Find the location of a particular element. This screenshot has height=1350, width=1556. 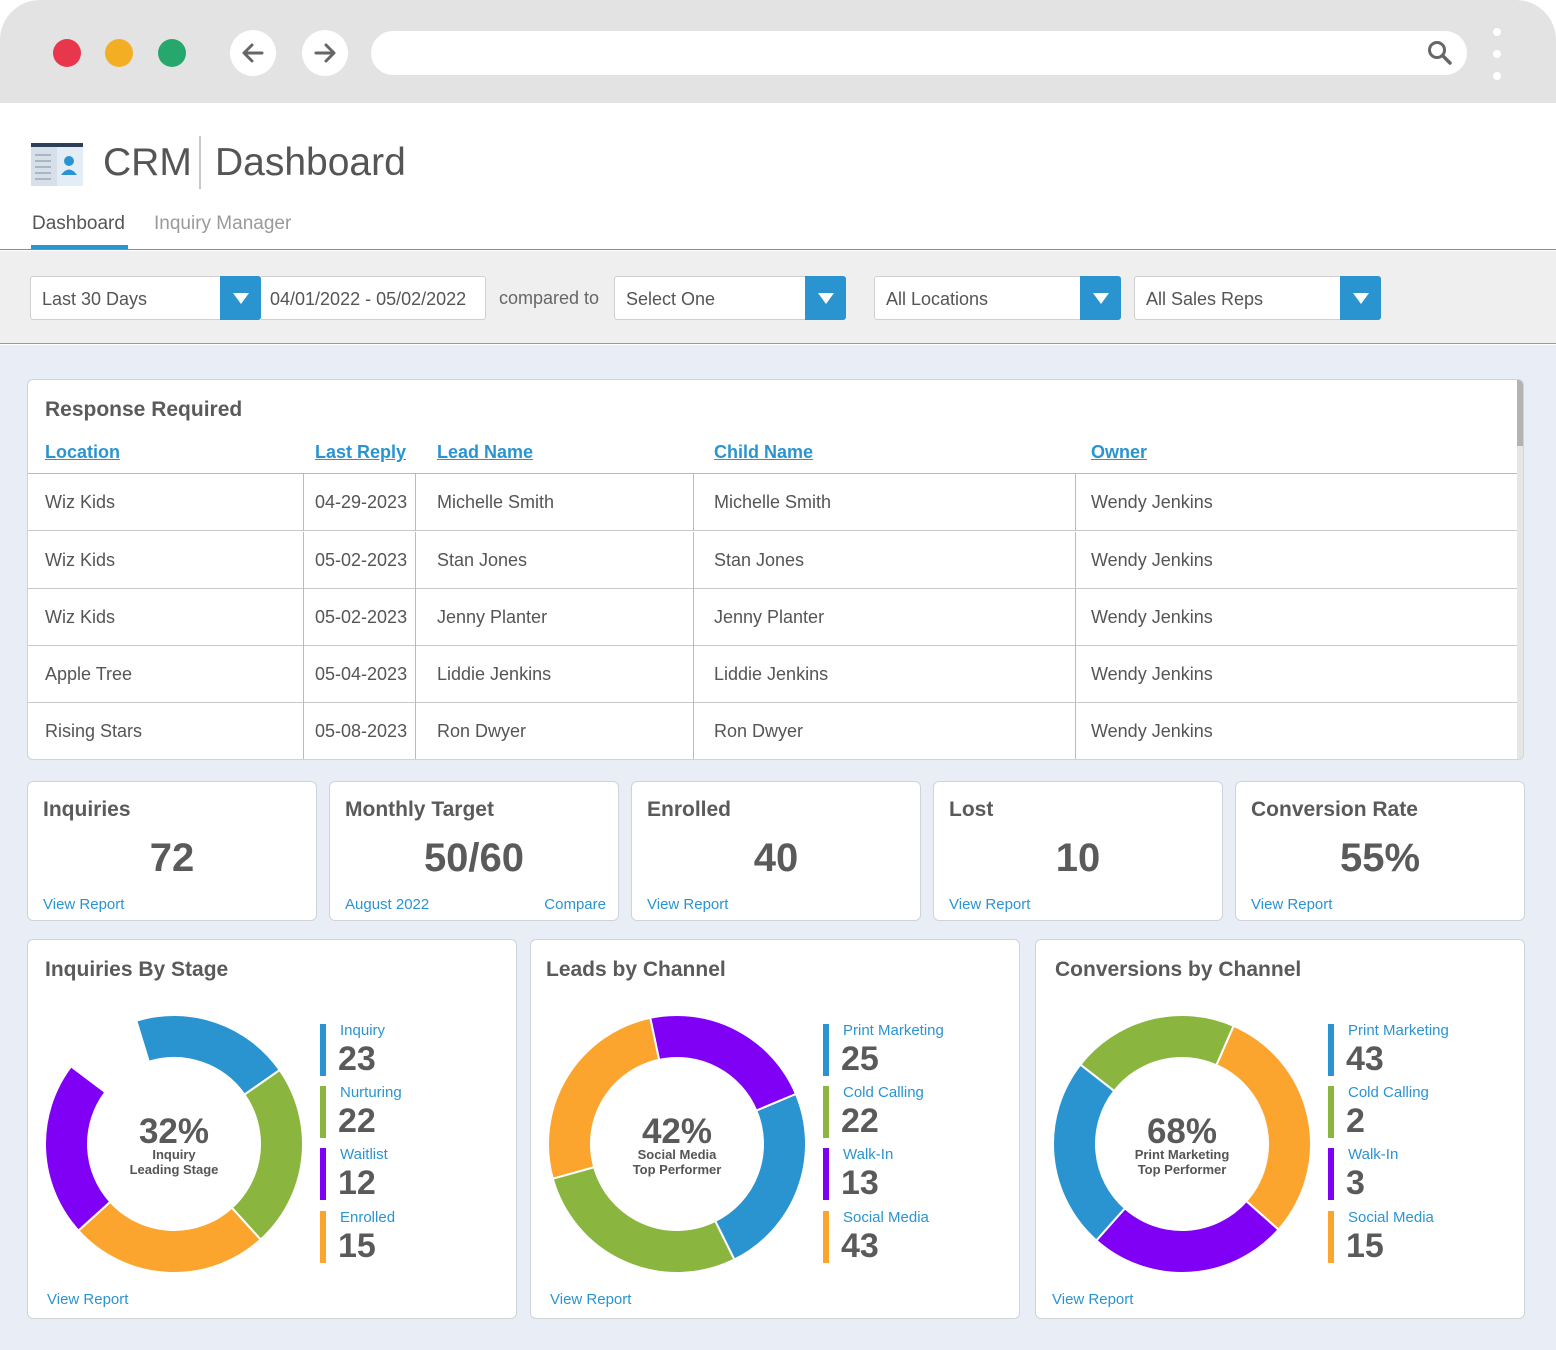

legend-label: Walk-In is located at coordinates (1373, 1154).